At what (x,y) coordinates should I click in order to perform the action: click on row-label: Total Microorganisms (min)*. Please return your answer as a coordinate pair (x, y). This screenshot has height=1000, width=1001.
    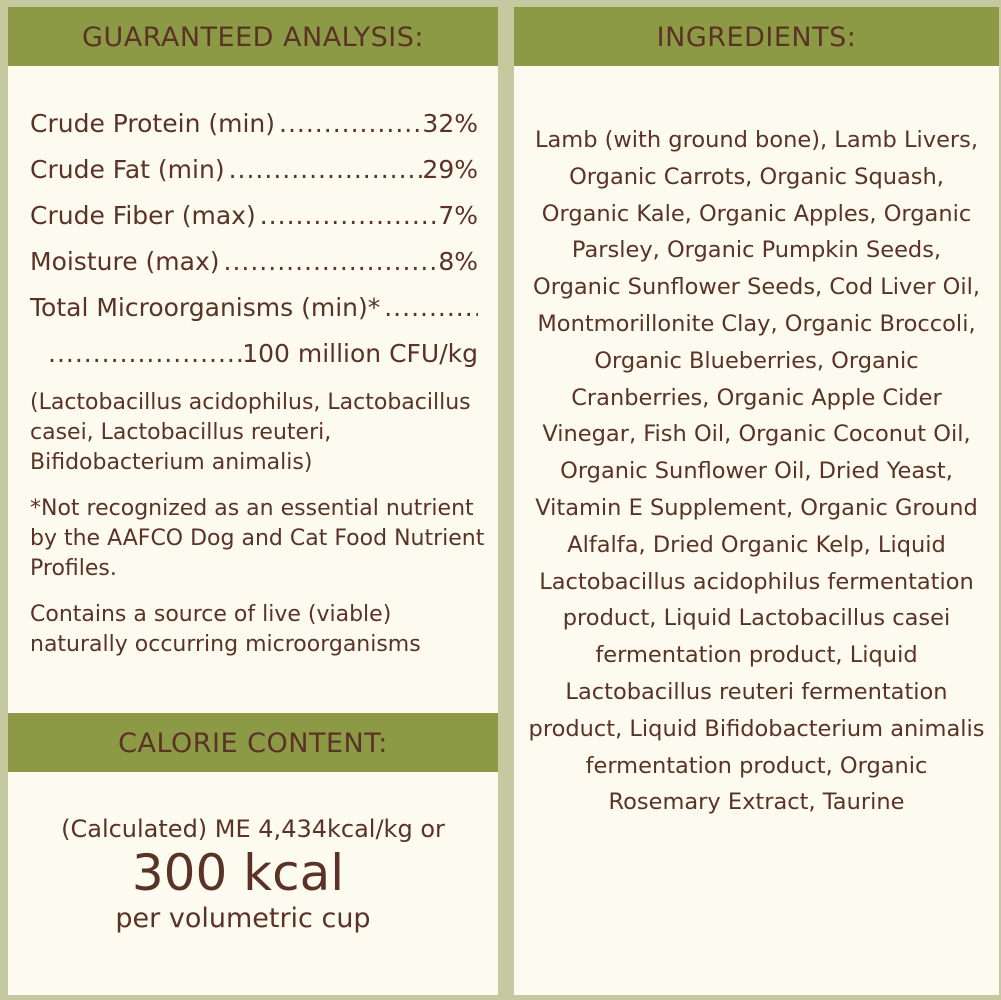
    Looking at the image, I should click on (205, 307).